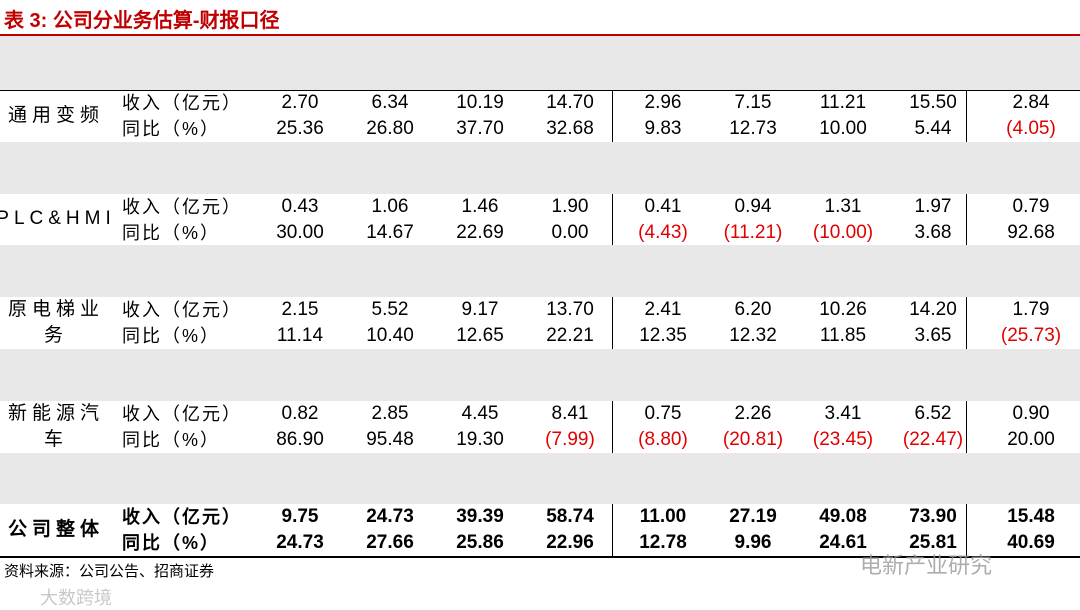 This screenshot has width=1080, height=610. Describe the element at coordinates (540, 63) in the screenshot. I see `header-band` at that location.